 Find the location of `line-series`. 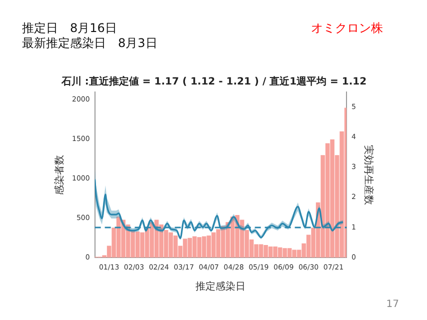

line-series is located at coordinates (219, 209).